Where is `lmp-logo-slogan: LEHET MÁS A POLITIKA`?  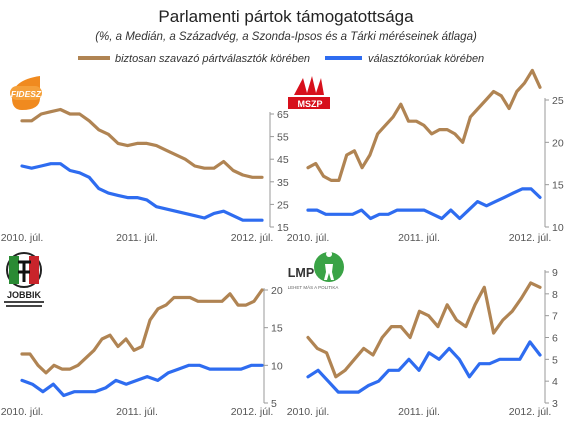
lmp-logo-slogan: LEHET MÁS A POLITIKA is located at coordinates (313, 287).